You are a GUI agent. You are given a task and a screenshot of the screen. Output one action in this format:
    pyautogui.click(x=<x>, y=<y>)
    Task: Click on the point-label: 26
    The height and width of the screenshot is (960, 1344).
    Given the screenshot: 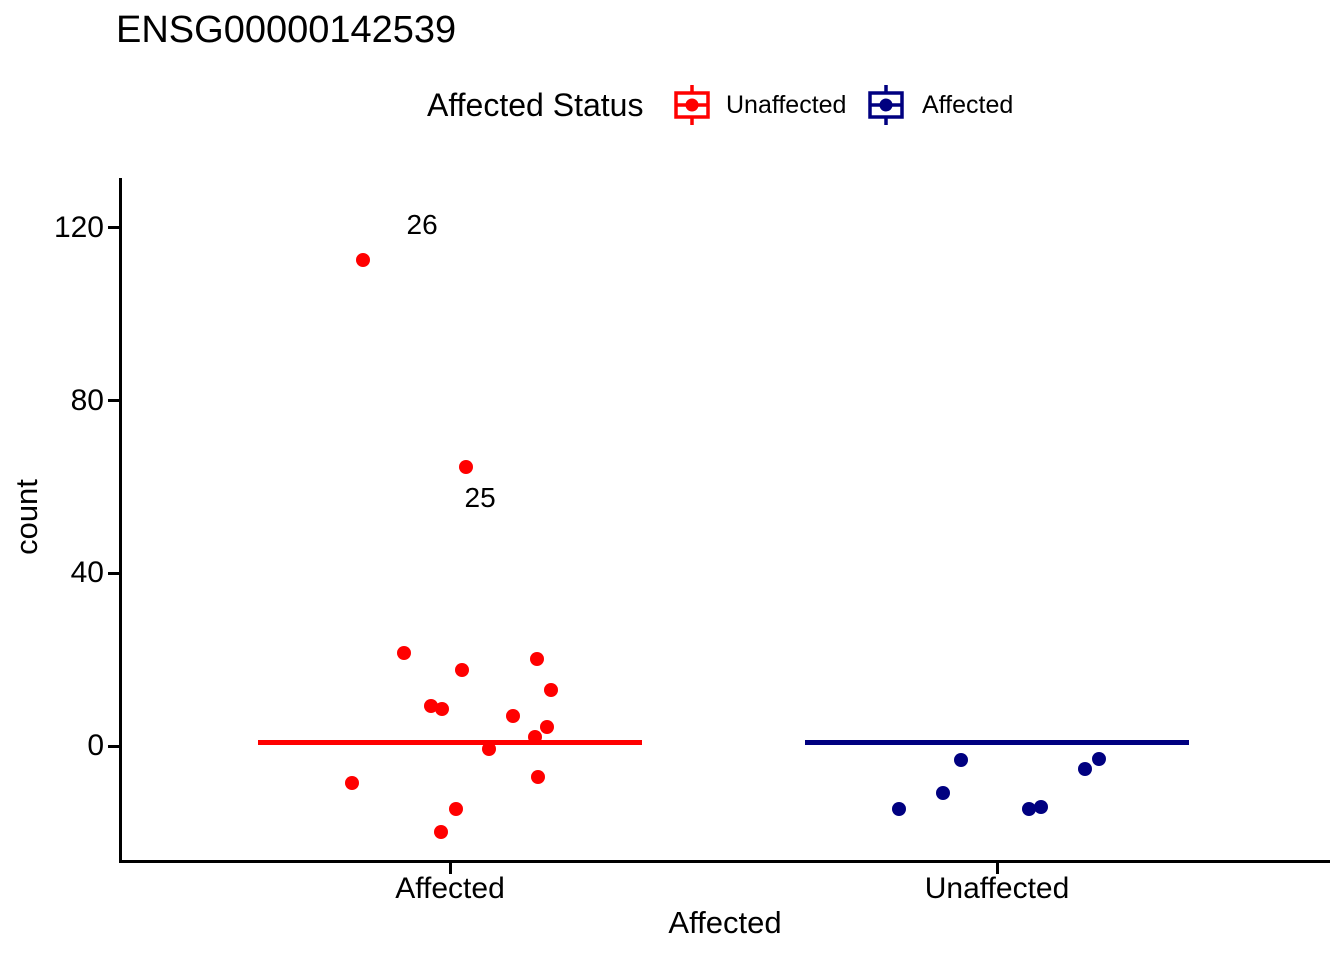 What is the action you would take?
    pyautogui.click(x=422, y=224)
    